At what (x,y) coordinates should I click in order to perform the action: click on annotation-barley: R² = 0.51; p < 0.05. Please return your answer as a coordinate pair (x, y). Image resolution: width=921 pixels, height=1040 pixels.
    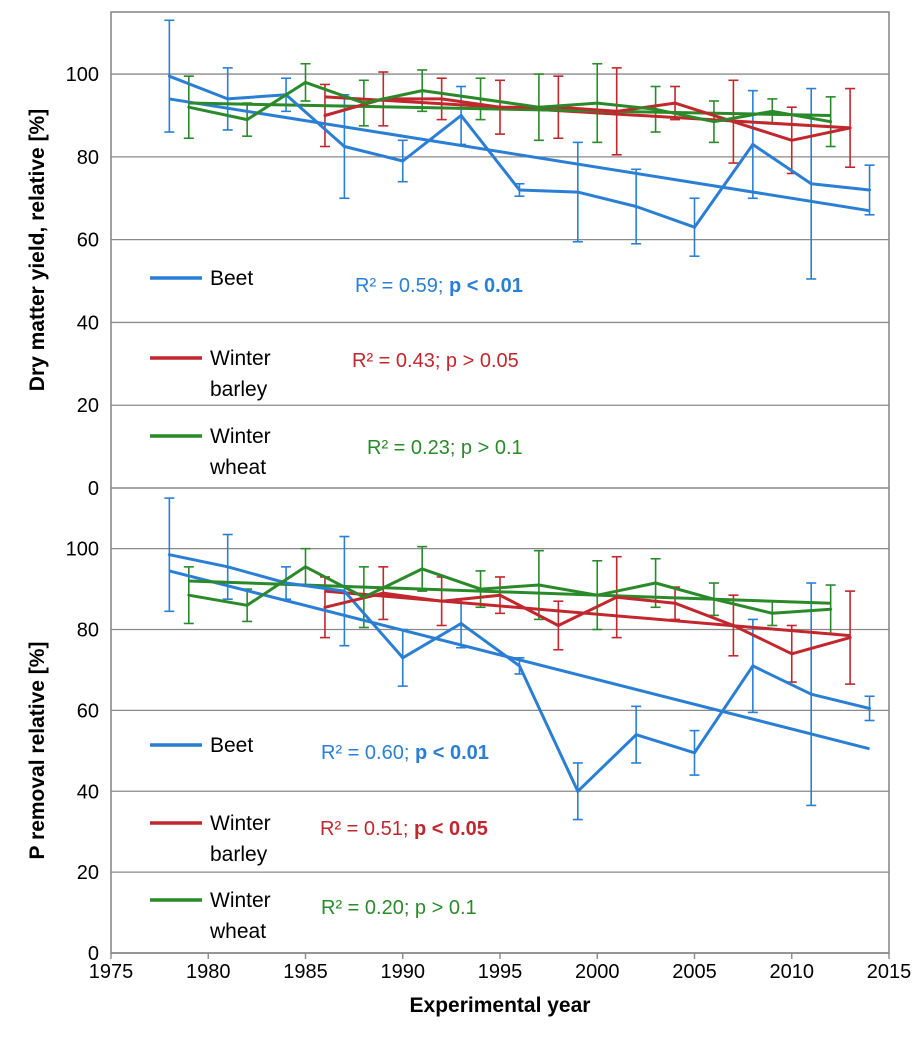
    Looking at the image, I should click on (404, 829).